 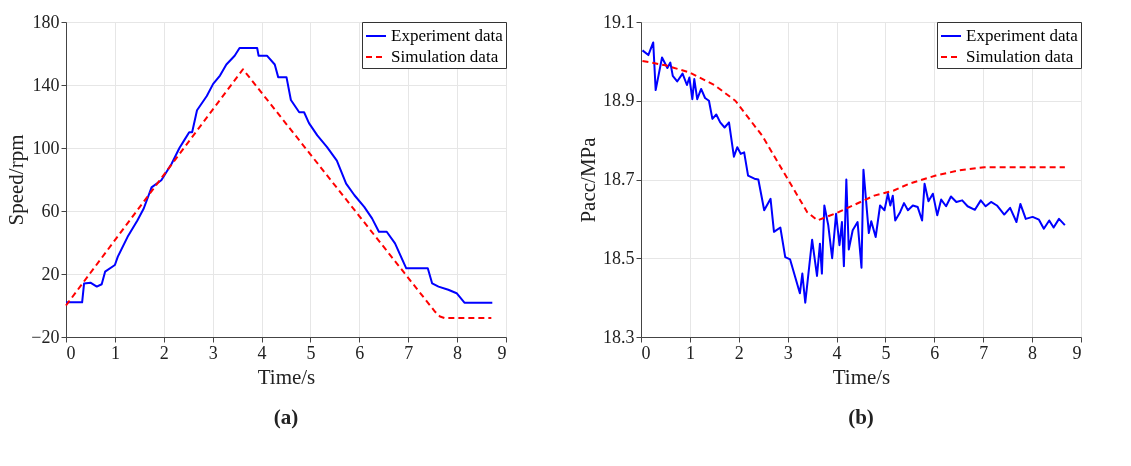 I want to click on y-tick-label: 19.1, so click(x=619, y=21).